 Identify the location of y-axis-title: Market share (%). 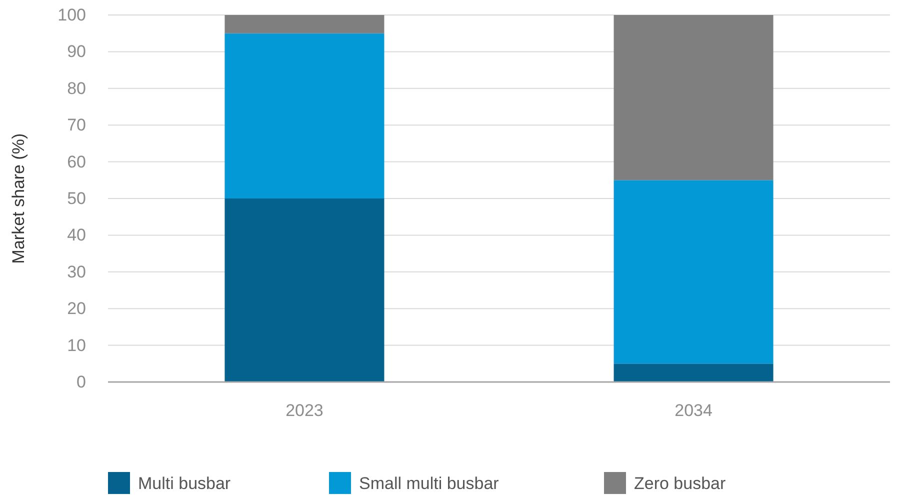
(18, 198).